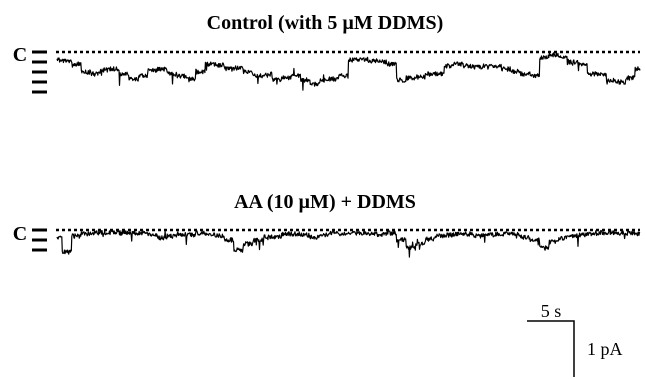 This screenshot has height=380, width=645. What do you see at coordinates (325, 23) in the screenshot?
I see `panel-control-title: Control (with 5 µM DDMS)` at bounding box center [325, 23].